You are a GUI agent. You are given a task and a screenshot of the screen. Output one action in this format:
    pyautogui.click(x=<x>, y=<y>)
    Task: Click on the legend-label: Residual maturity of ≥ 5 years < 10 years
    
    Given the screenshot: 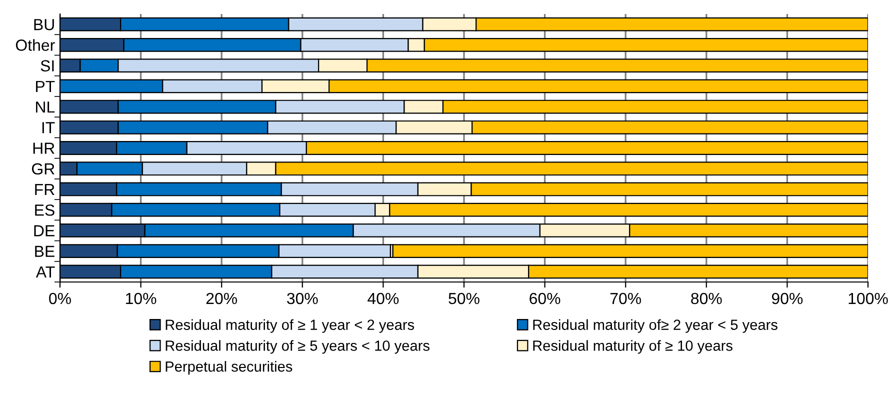 What is the action you would take?
    pyautogui.click(x=298, y=347)
    